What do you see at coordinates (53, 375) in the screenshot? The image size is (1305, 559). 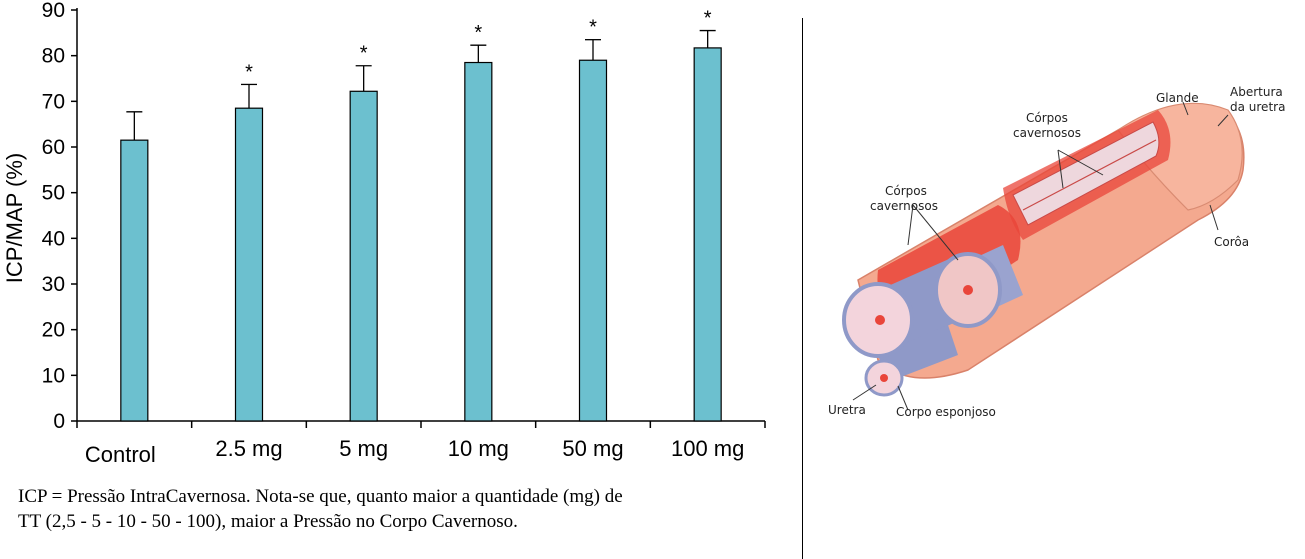 I see `y-tick-label: 10` at bounding box center [53, 375].